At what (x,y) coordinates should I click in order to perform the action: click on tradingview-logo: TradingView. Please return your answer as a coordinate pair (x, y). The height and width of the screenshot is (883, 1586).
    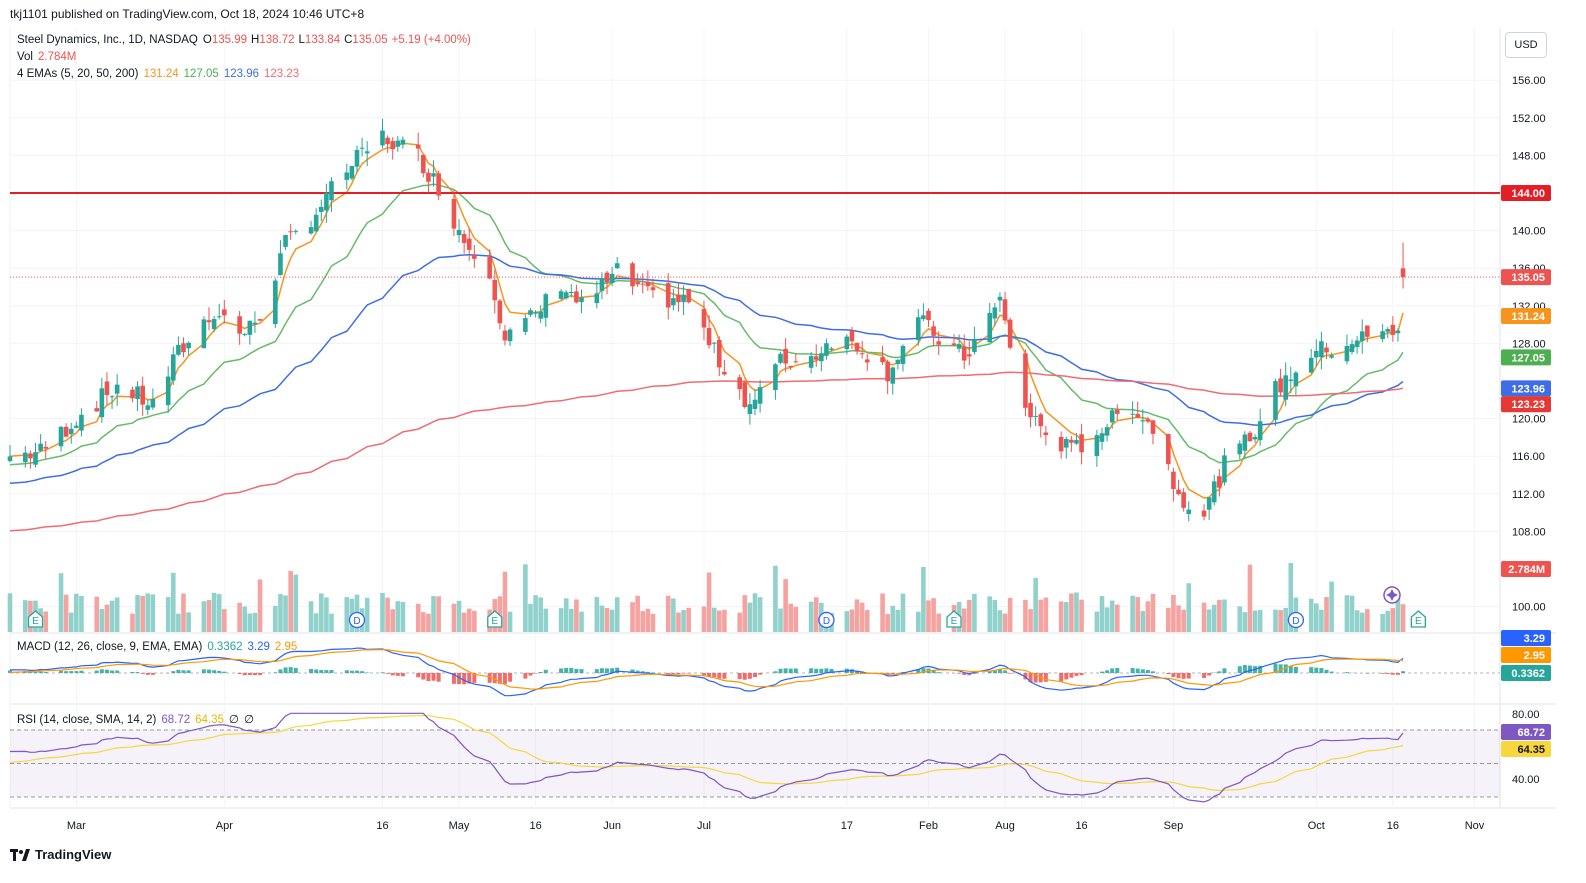
    Looking at the image, I should click on (60, 854).